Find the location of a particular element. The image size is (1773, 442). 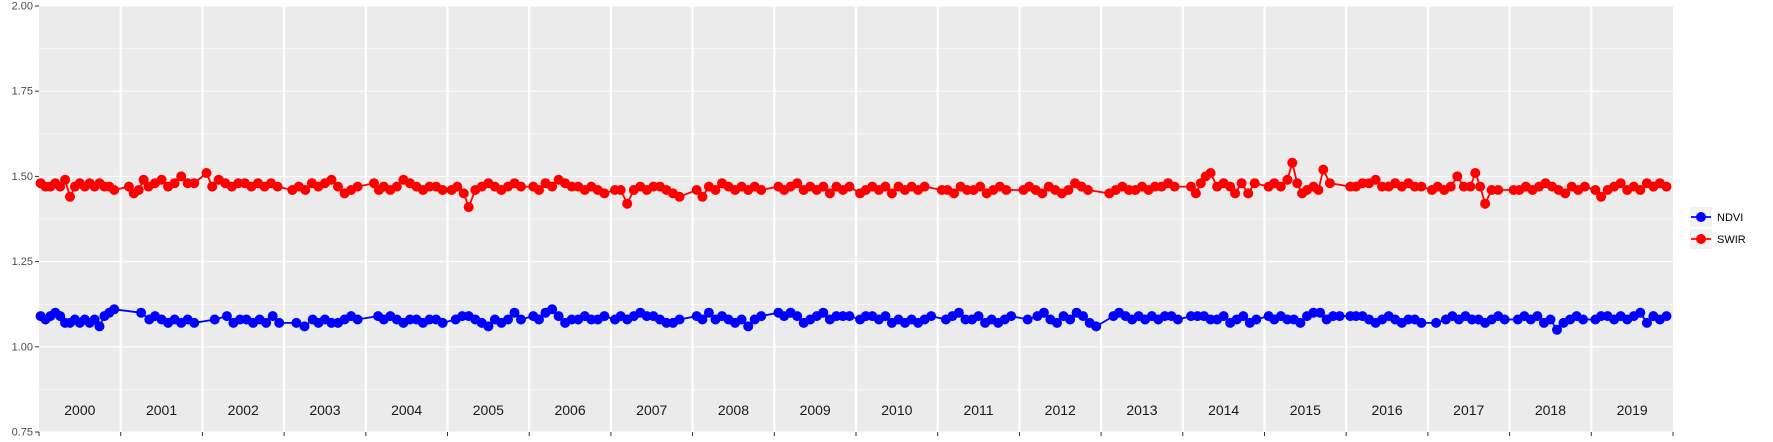

y-tick-label: 0.75 is located at coordinates (22, 433).